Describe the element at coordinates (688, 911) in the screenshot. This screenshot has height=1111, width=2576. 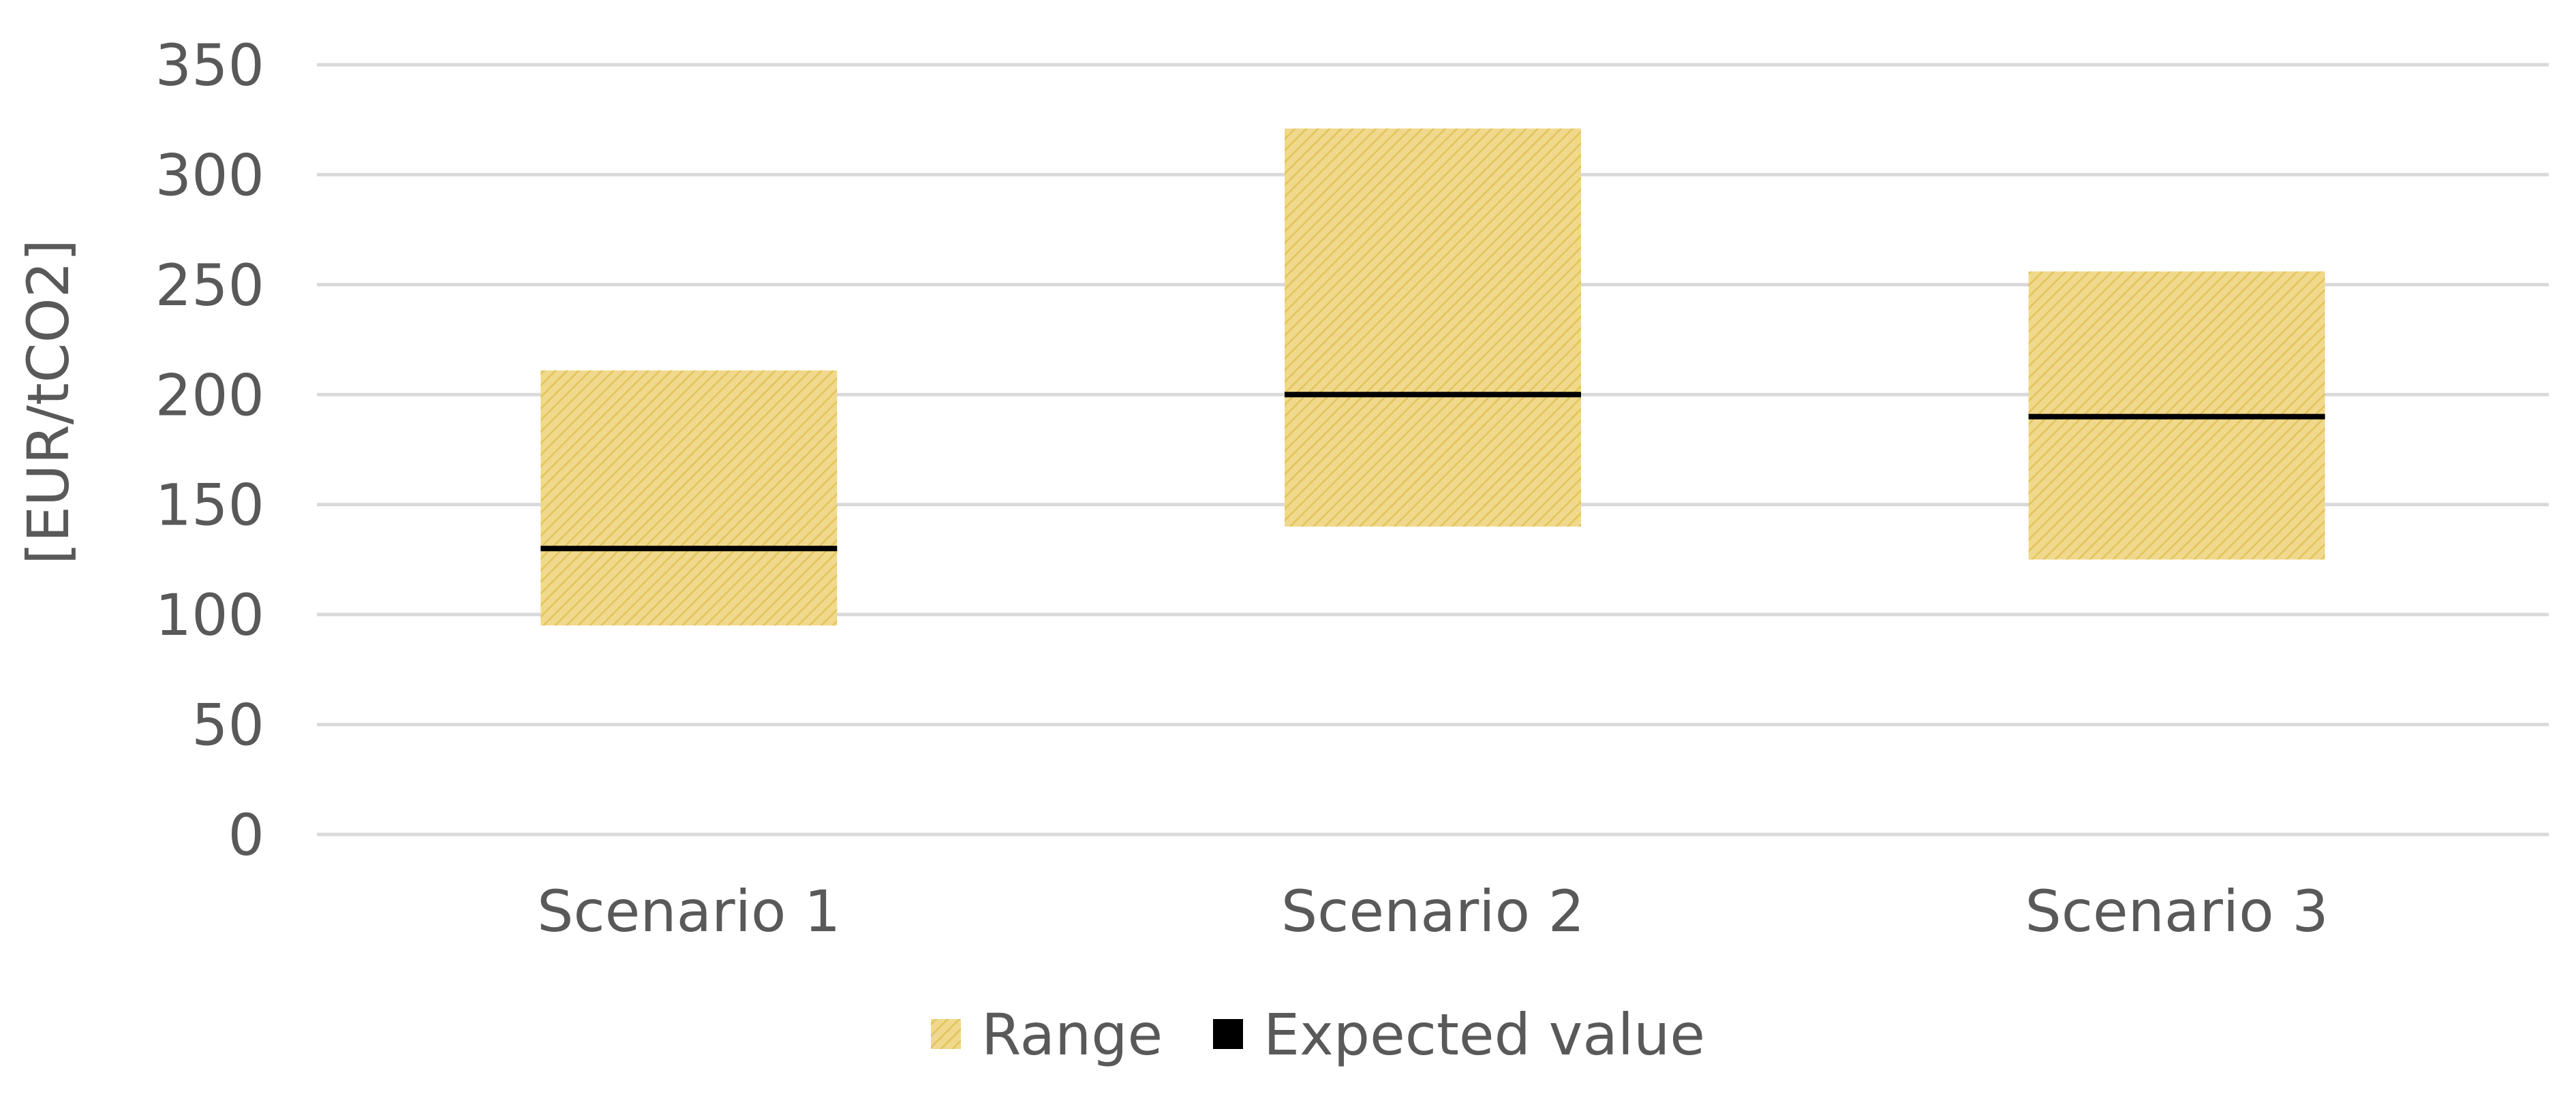
I see `x-tick-label-scenario-1: Scenario 1` at that location.